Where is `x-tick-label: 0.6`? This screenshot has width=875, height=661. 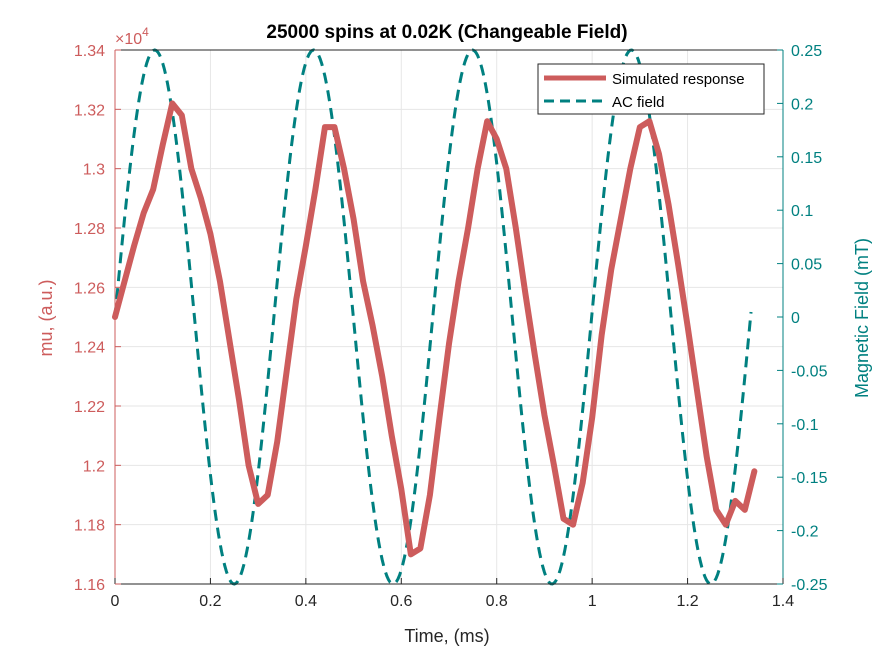
x-tick-label: 0.6 is located at coordinates (401, 601).